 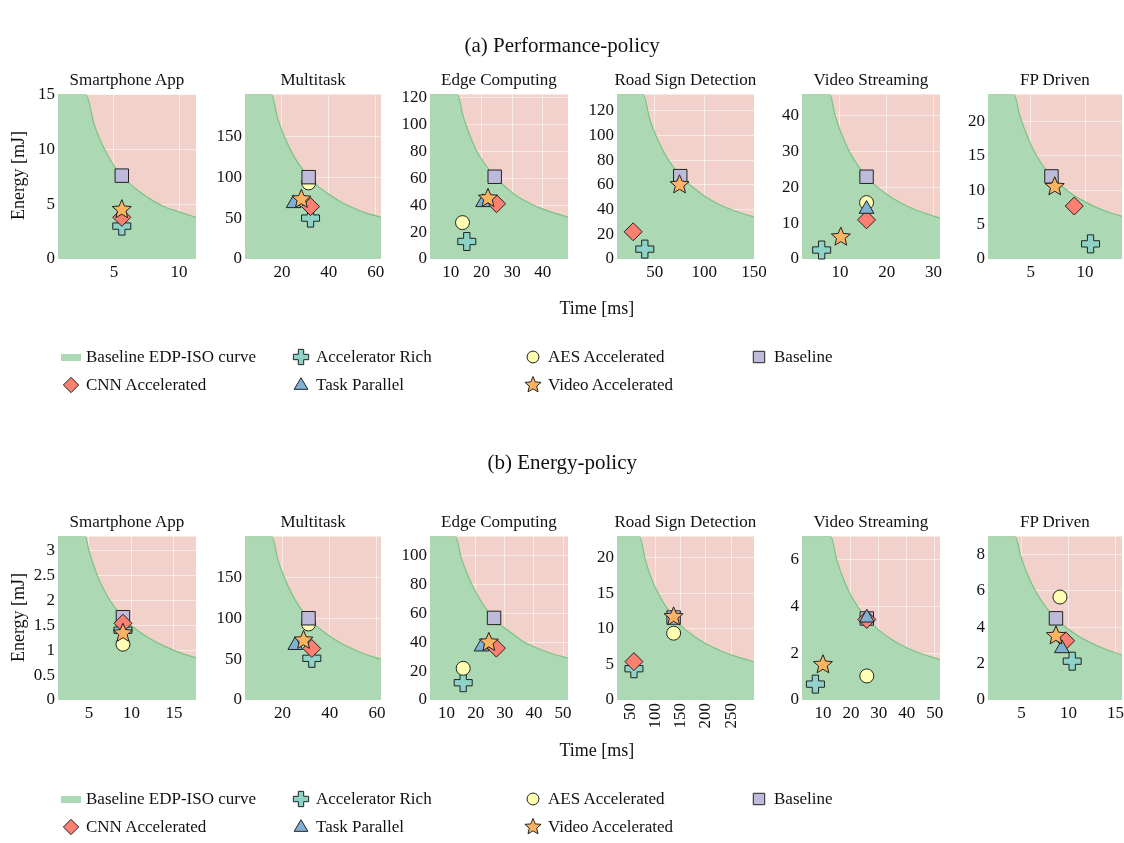 I want to click on y-tick-label: 120, so click(x=601, y=110).